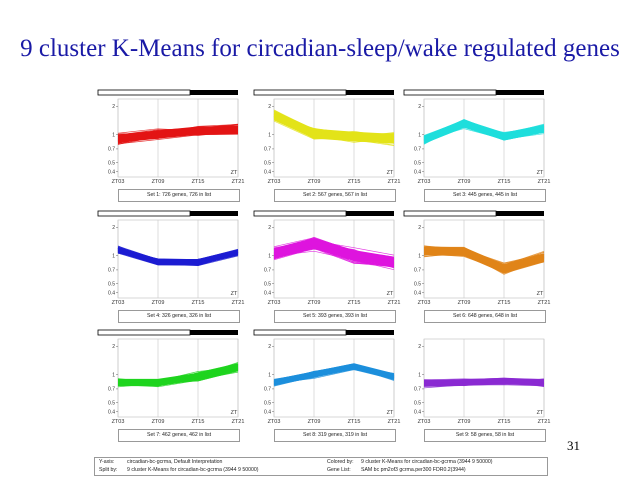  What do you see at coordinates (107, 462) in the screenshot?
I see `y-axis-label: Y-axis:` at bounding box center [107, 462].